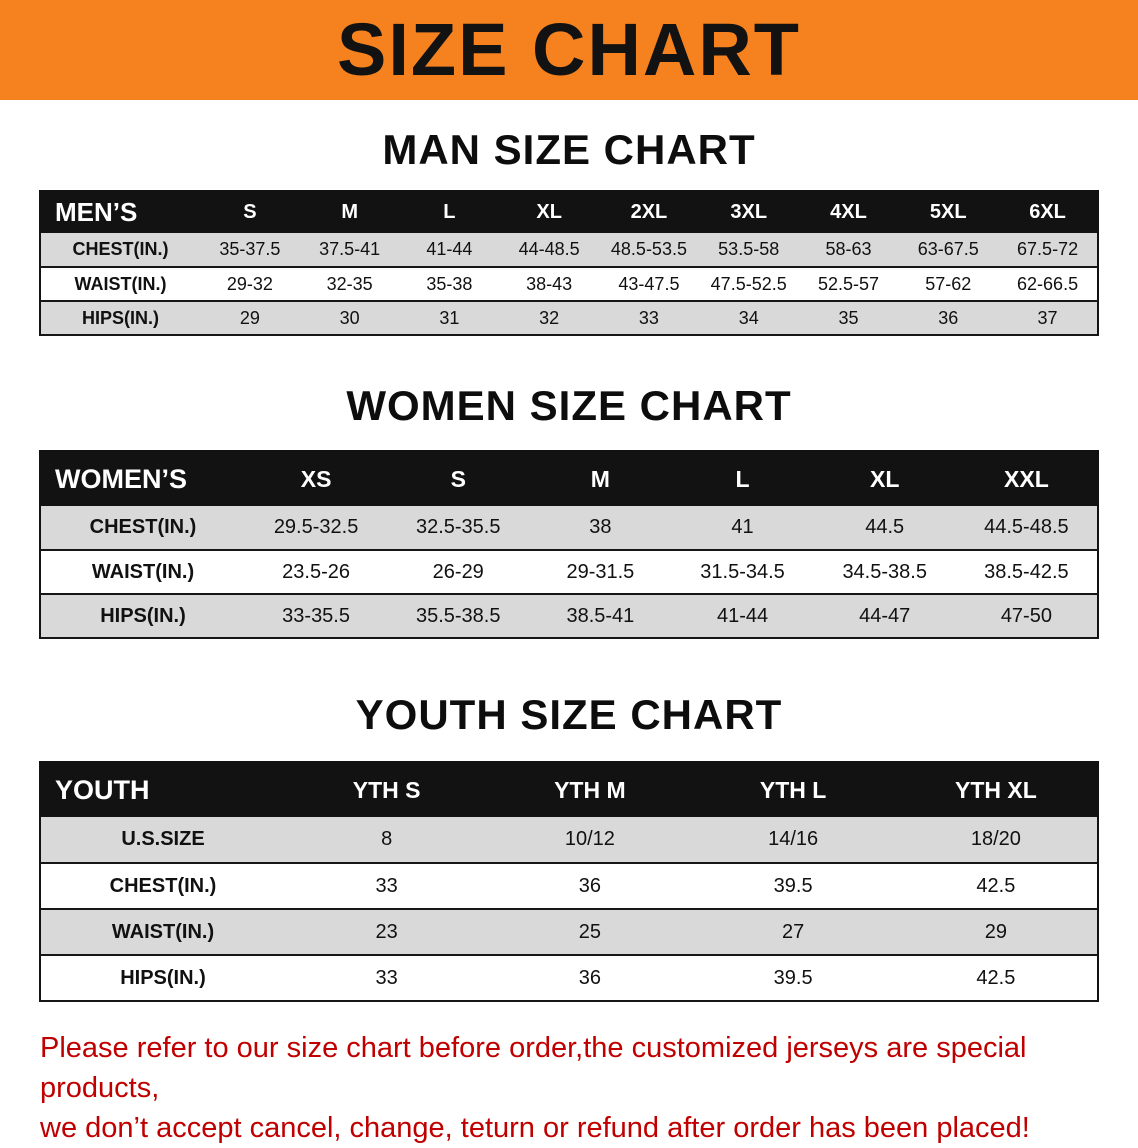  Describe the element at coordinates (569, 149) in the screenshot. I see `men-section-heading: MAN SIZE CHART` at that location.